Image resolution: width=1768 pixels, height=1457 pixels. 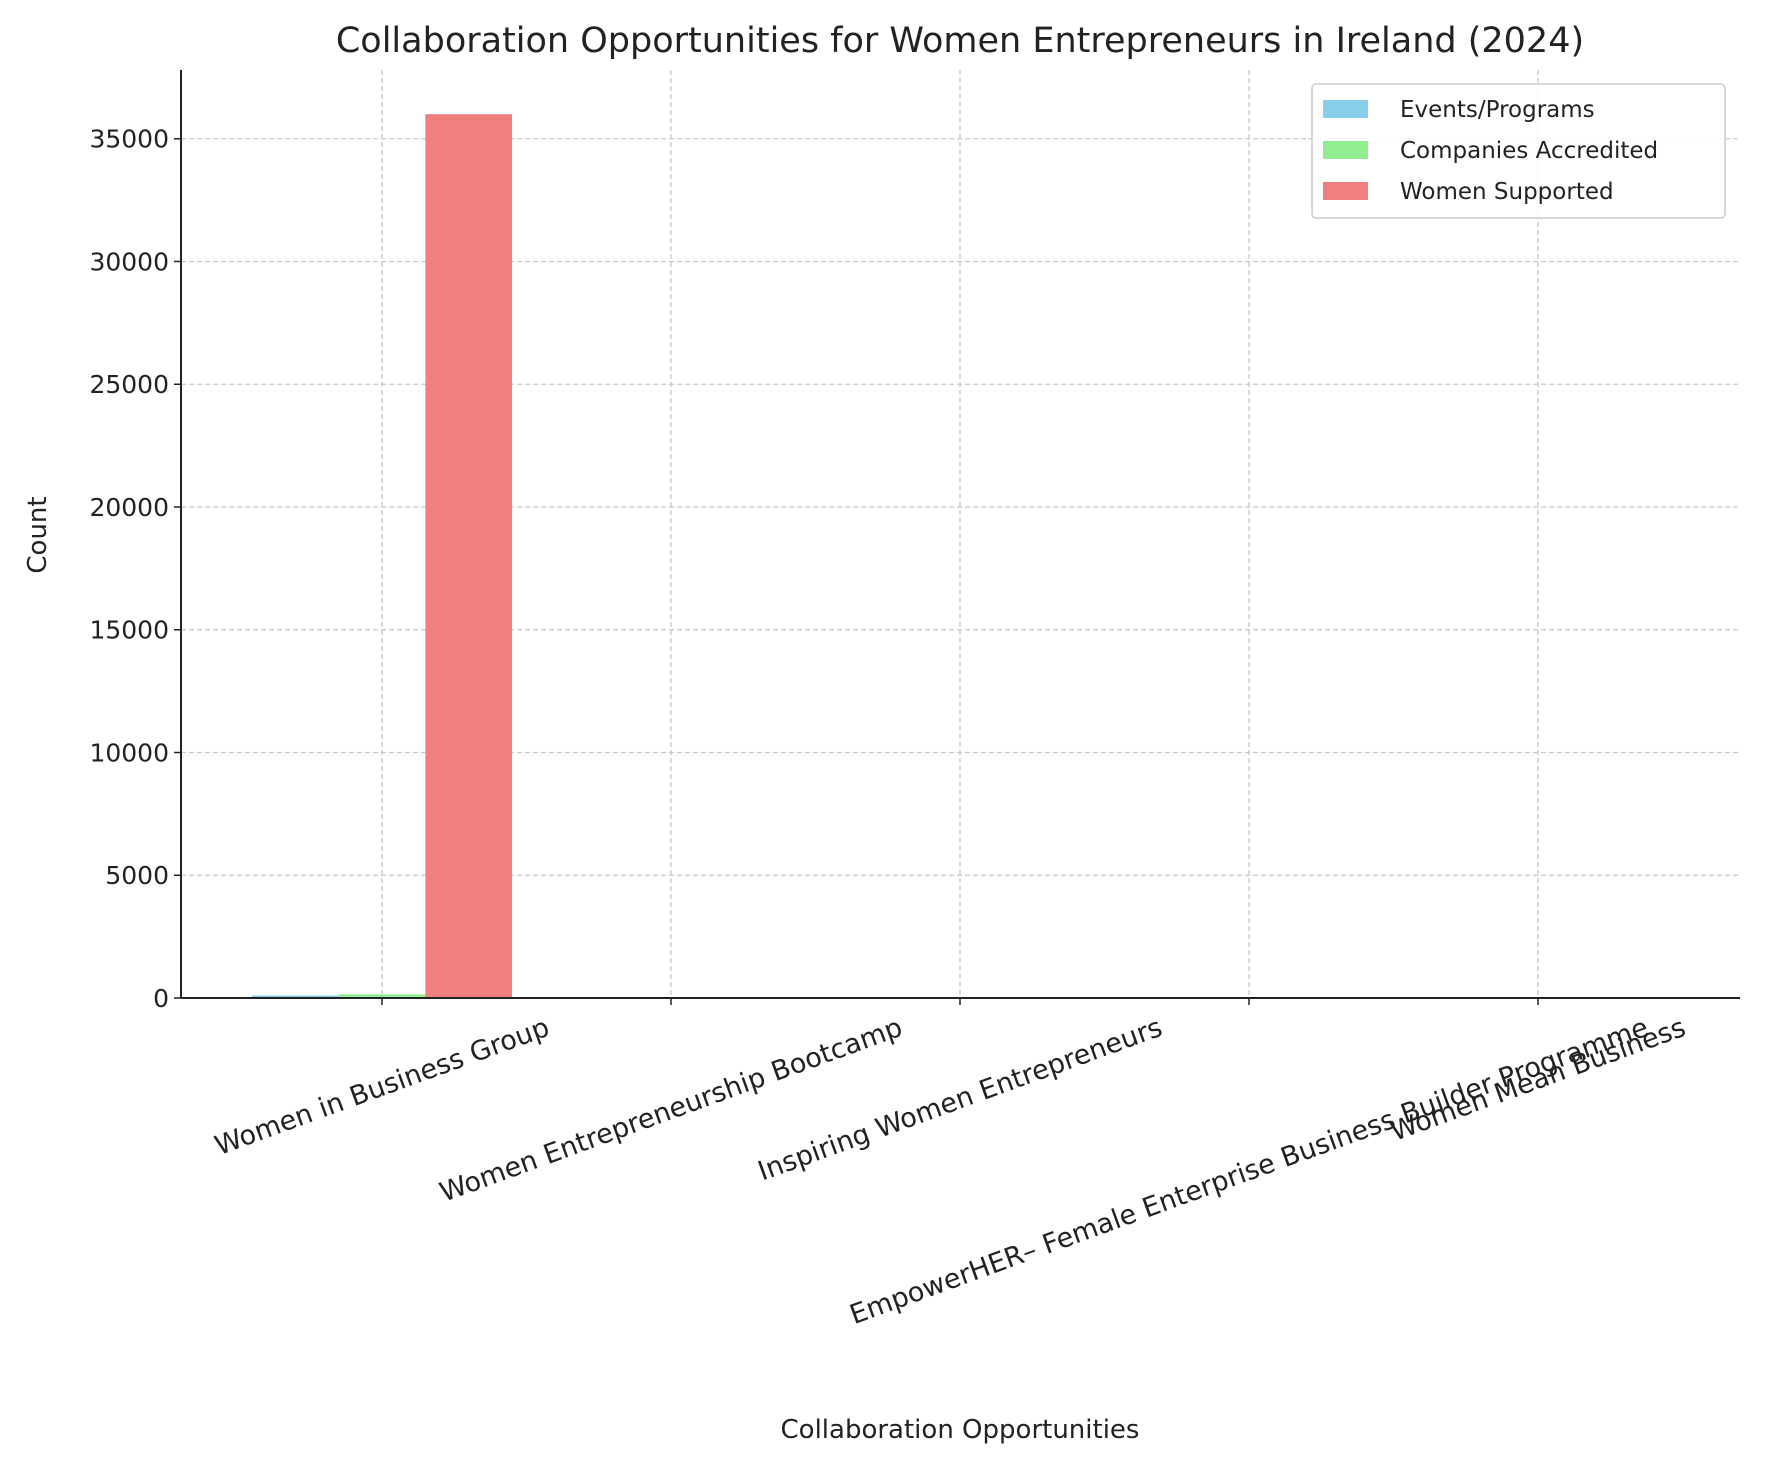 I want to click on y-tick-label: 15000, so click(x=129, y=630).